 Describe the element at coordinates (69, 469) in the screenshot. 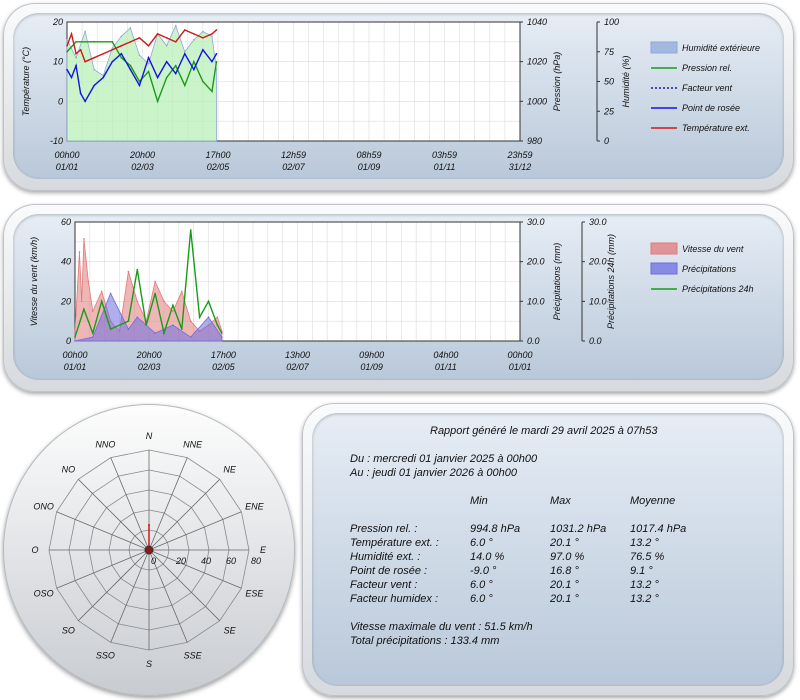

I see `radar-direction-label: NO` at that location.